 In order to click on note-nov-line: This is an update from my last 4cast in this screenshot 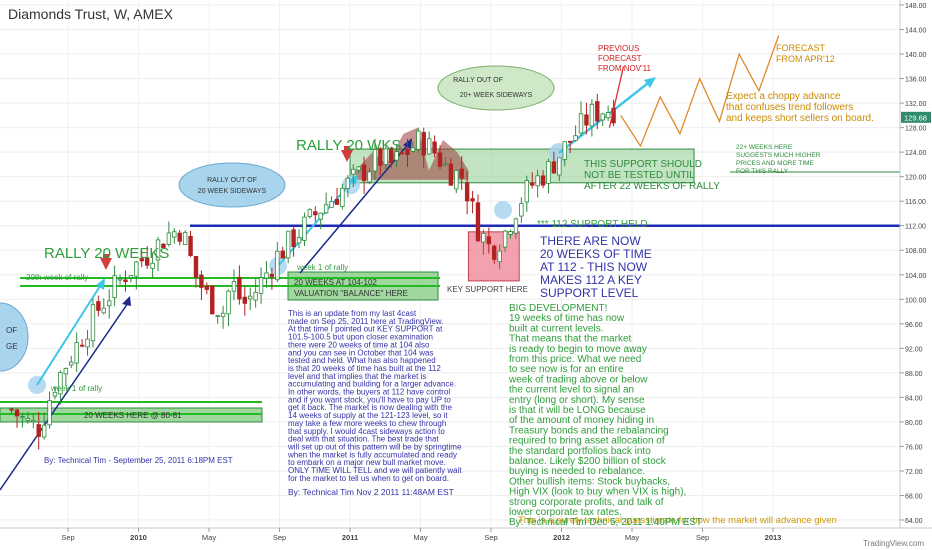, I will do `click(352, 313)`.